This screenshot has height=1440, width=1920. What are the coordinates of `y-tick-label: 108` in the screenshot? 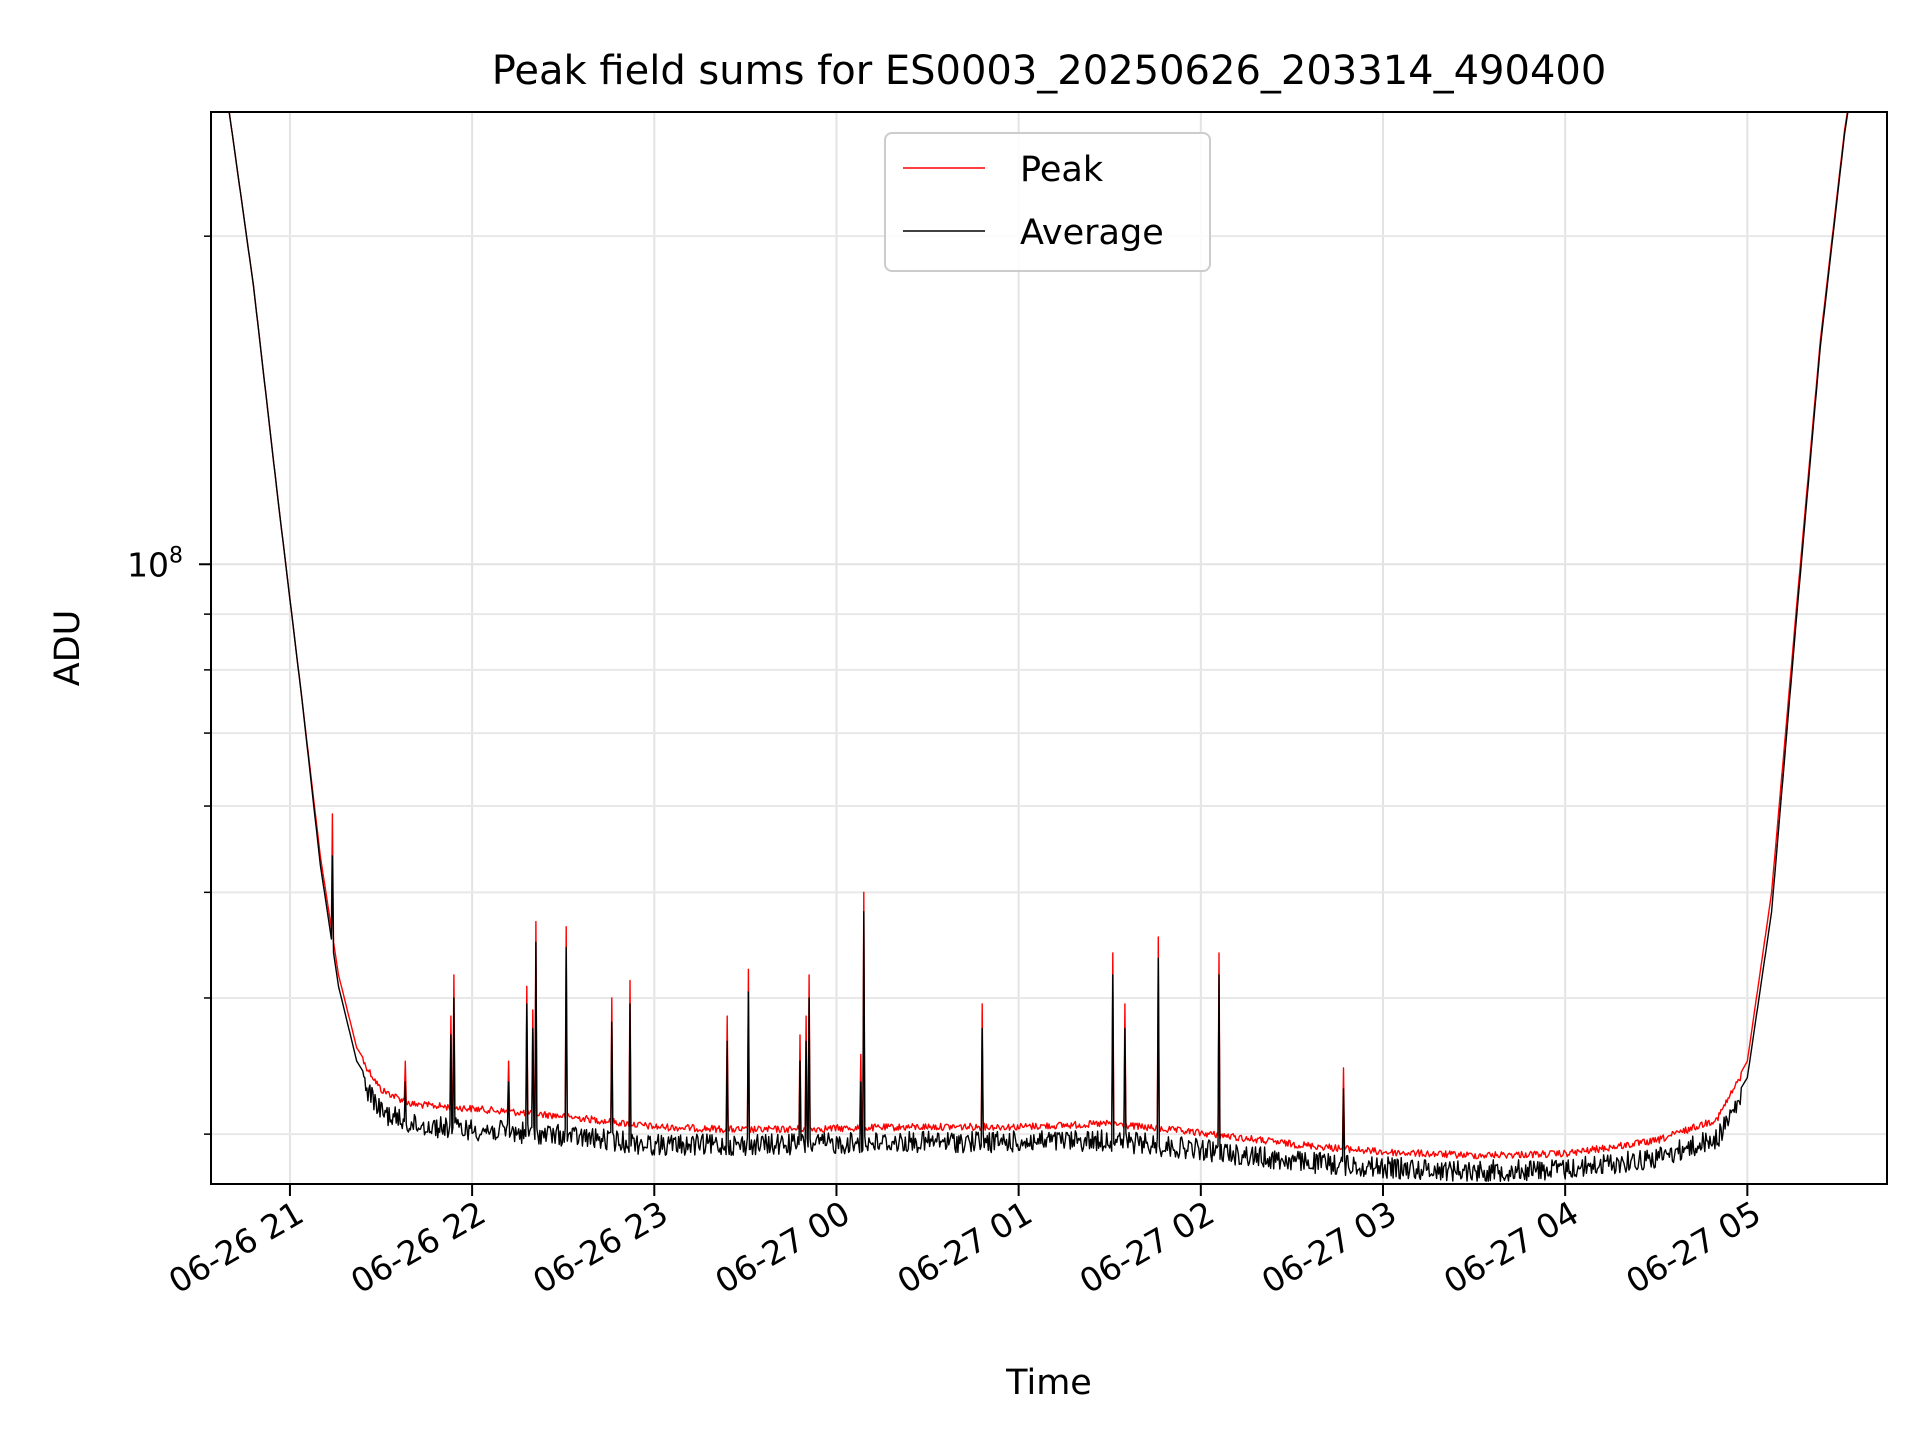 It's located at (155, 563).